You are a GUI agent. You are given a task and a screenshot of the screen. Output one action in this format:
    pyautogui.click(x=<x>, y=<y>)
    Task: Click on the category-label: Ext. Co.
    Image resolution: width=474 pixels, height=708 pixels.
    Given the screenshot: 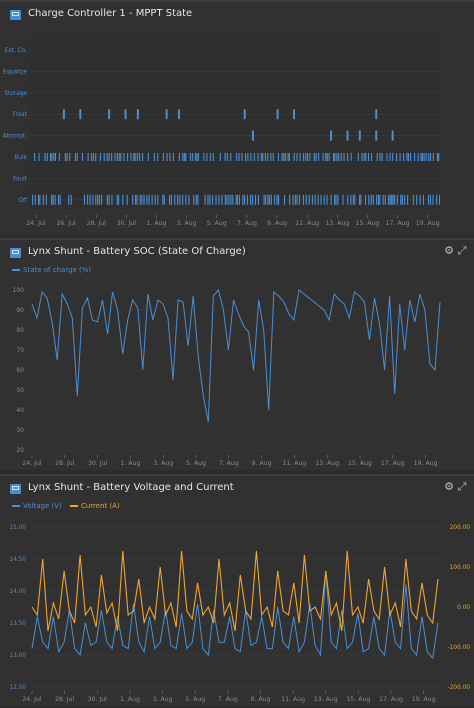 What is the action you would take?
    pyautogui.click(x=16, y=51)
    